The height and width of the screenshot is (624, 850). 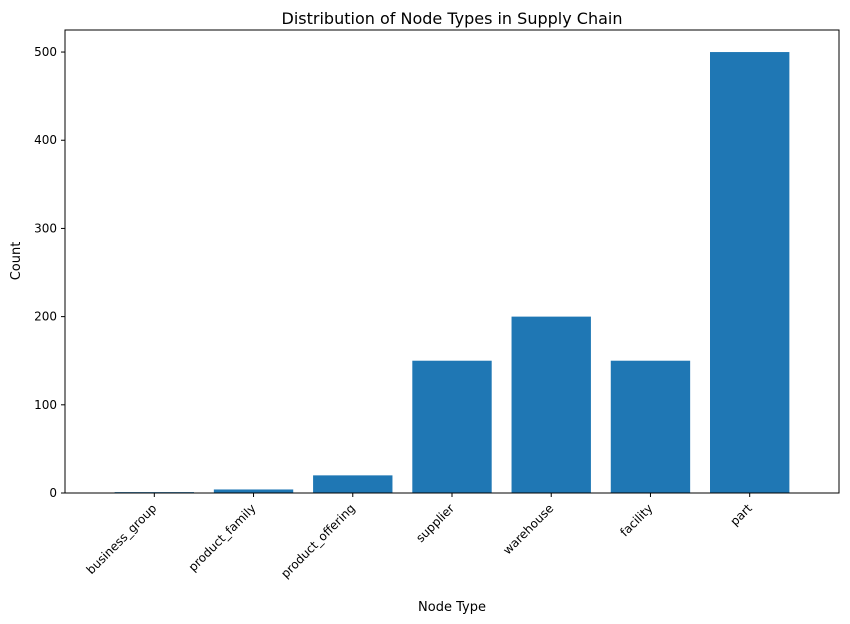 I want to click on y-tick-label: 300, so click(x=45, y=228).